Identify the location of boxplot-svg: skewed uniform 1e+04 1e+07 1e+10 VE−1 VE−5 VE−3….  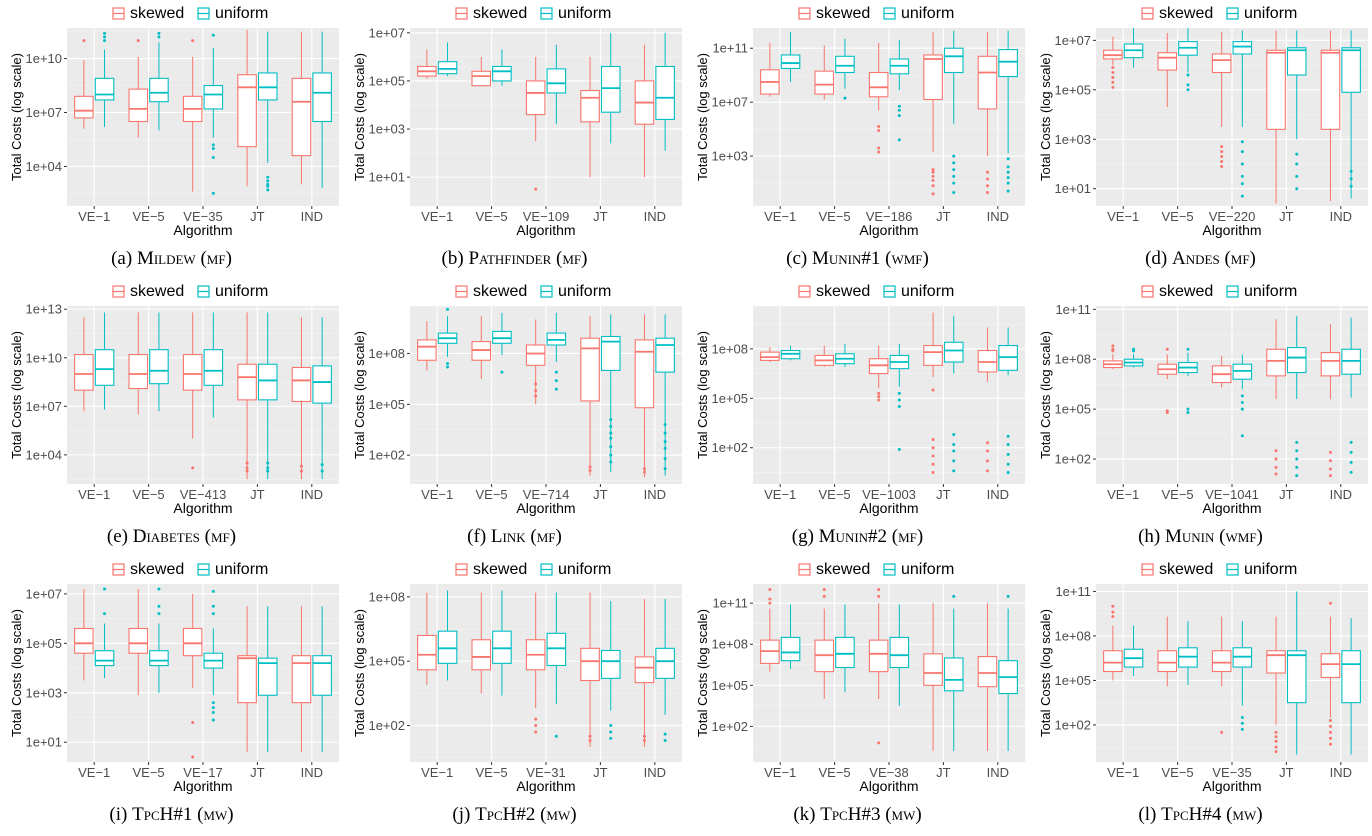
(174, 121).